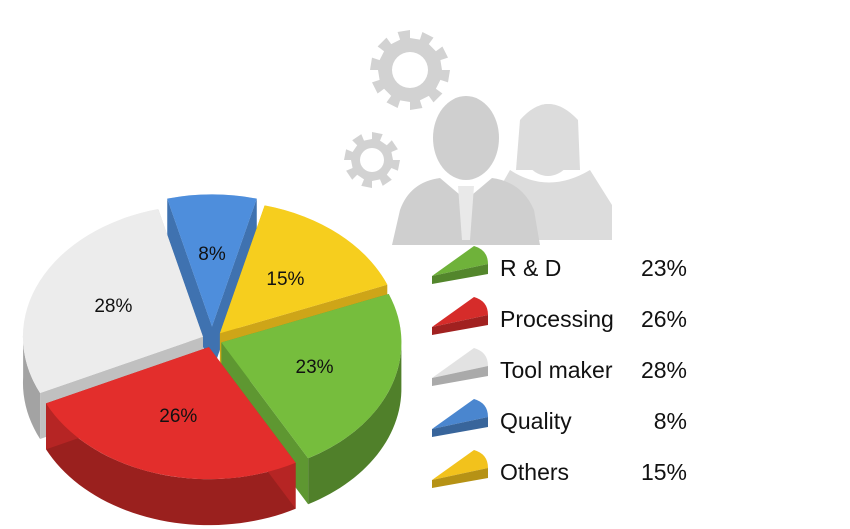 This screenshot has width=850, height=529. I want to click on legend-label: Others, so click(534, 472).